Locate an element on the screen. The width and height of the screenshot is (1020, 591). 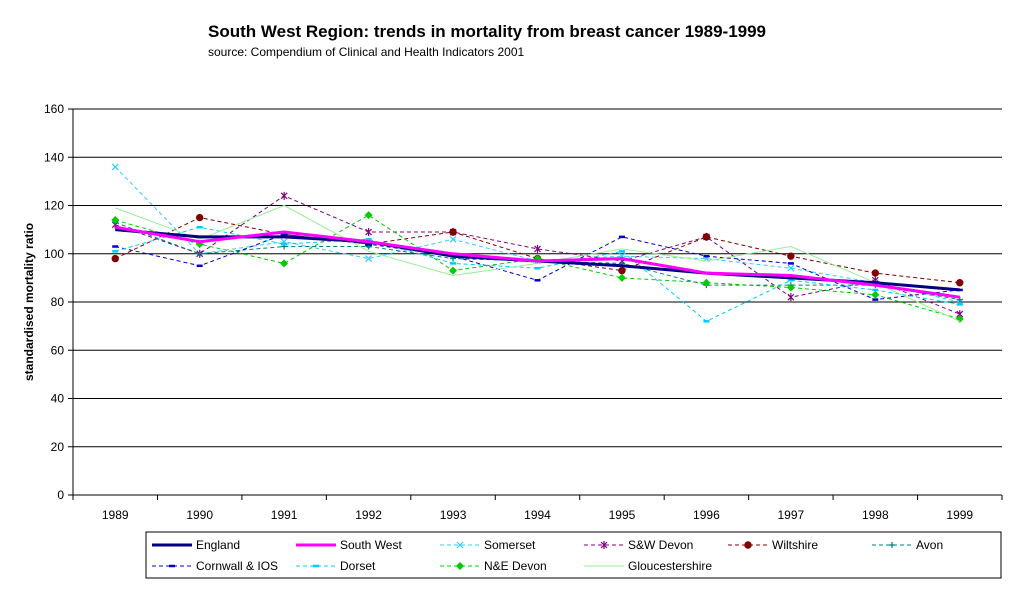
y-tick-label: 120 is located at coordinates (54, 206).